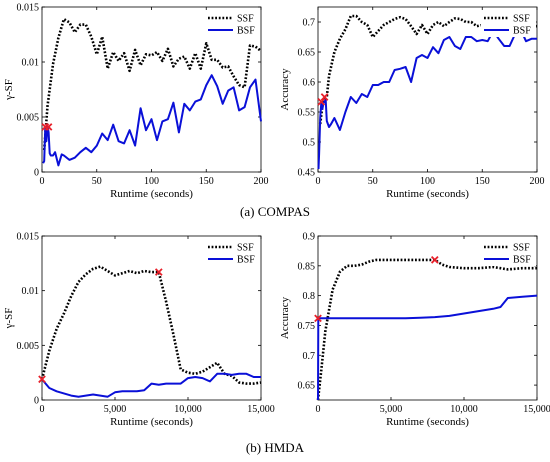 Image resolution: width=550 pixels, height=462 pixels. I want to click on chart-3-ytick-label: 0.85, so click(307, 266).